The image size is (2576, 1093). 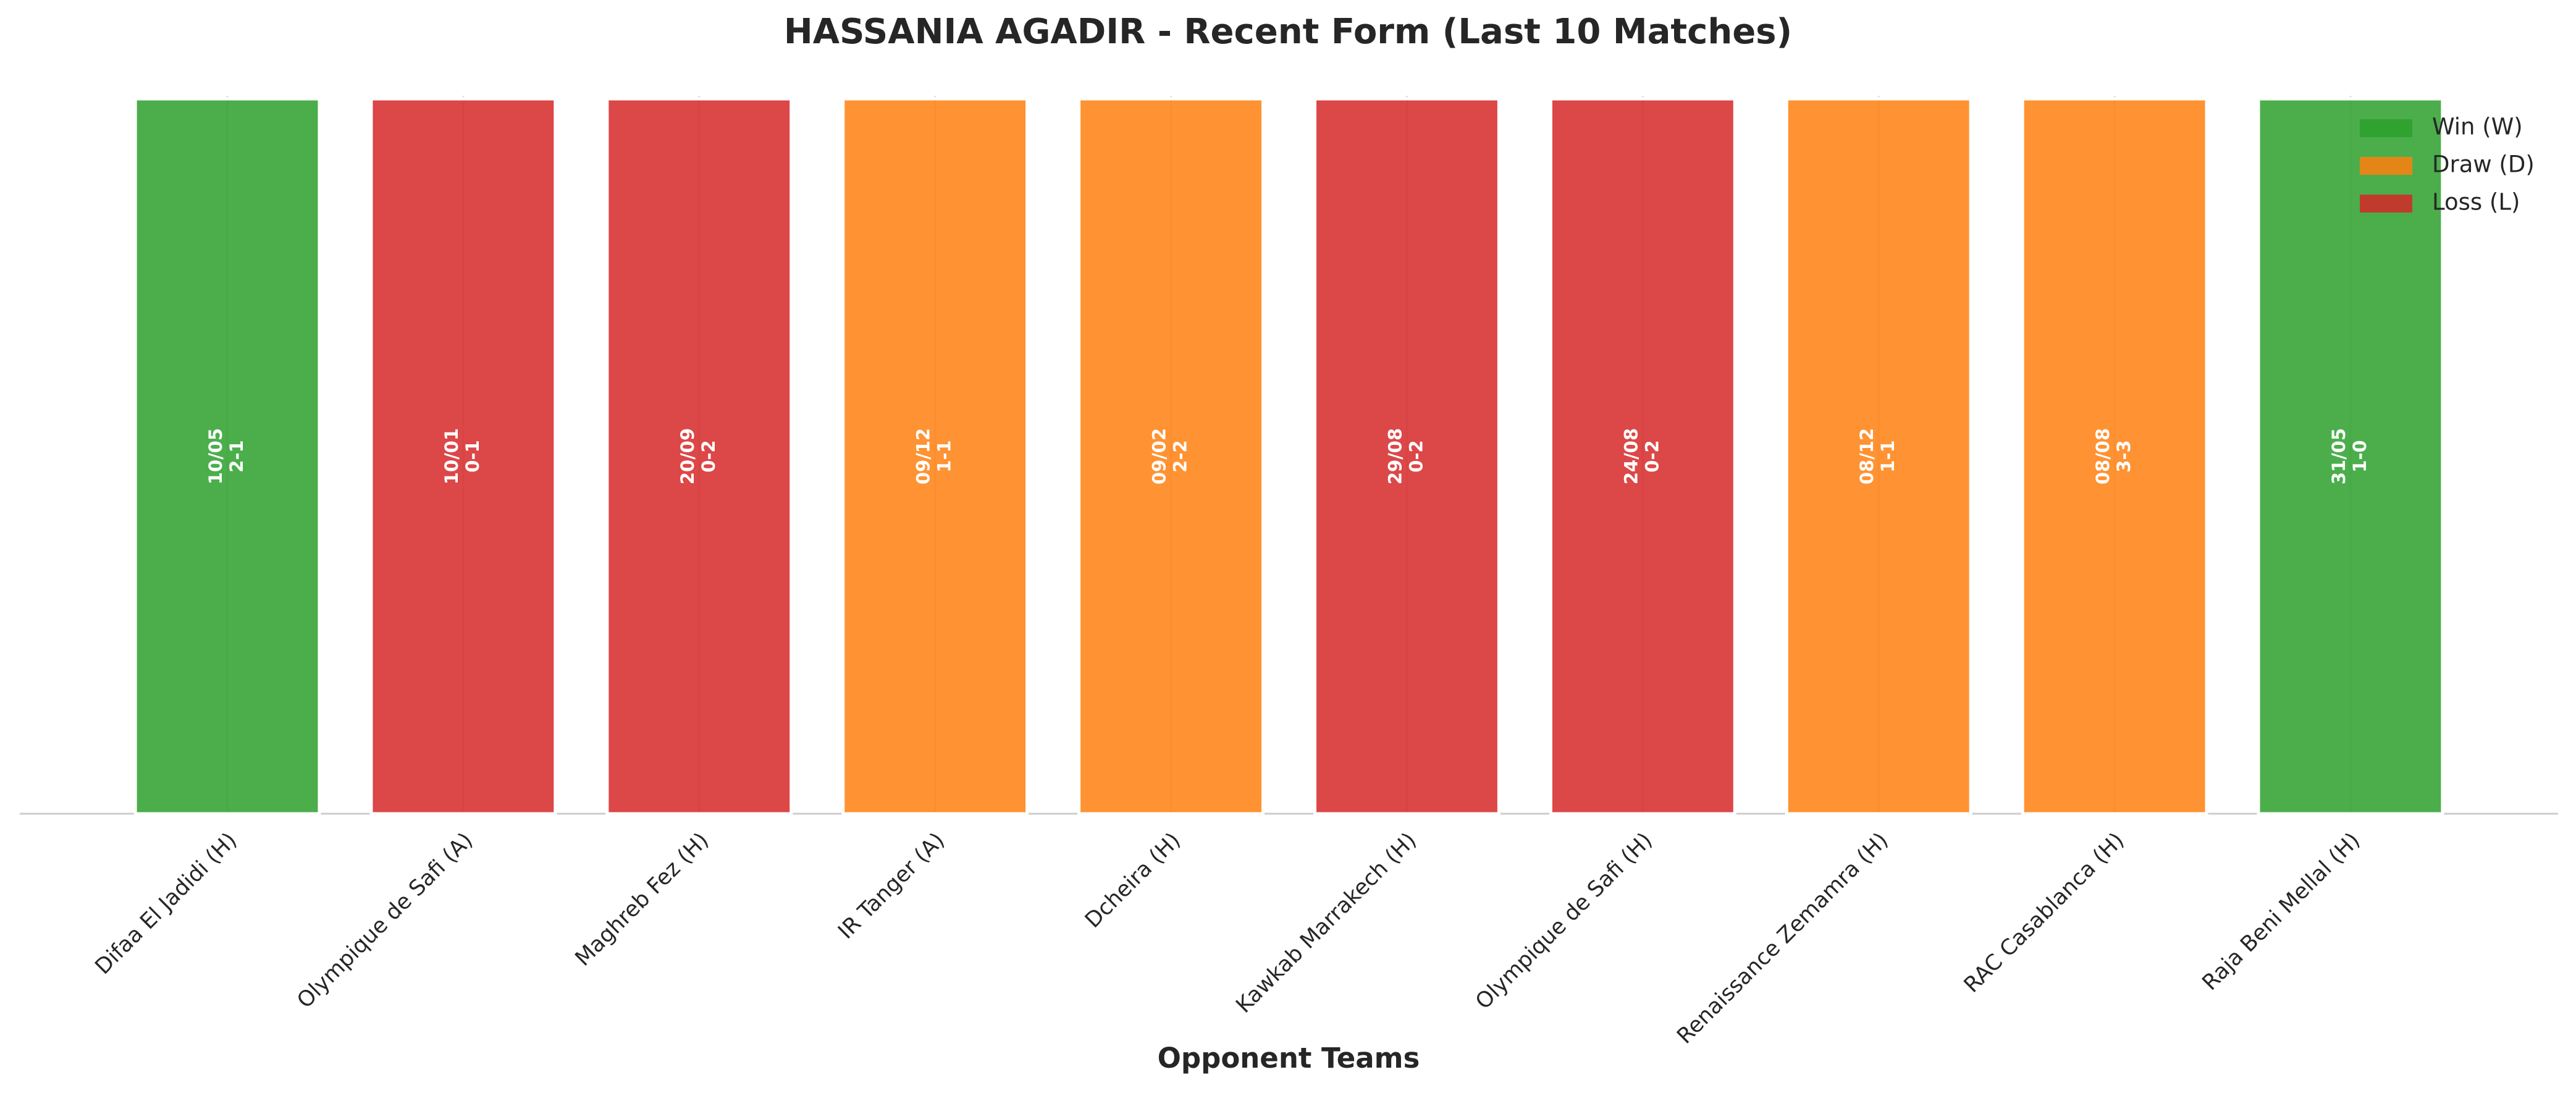 I want to click on x-tick-label: RAC Casablanca (H), so click(x=2044, y=913).